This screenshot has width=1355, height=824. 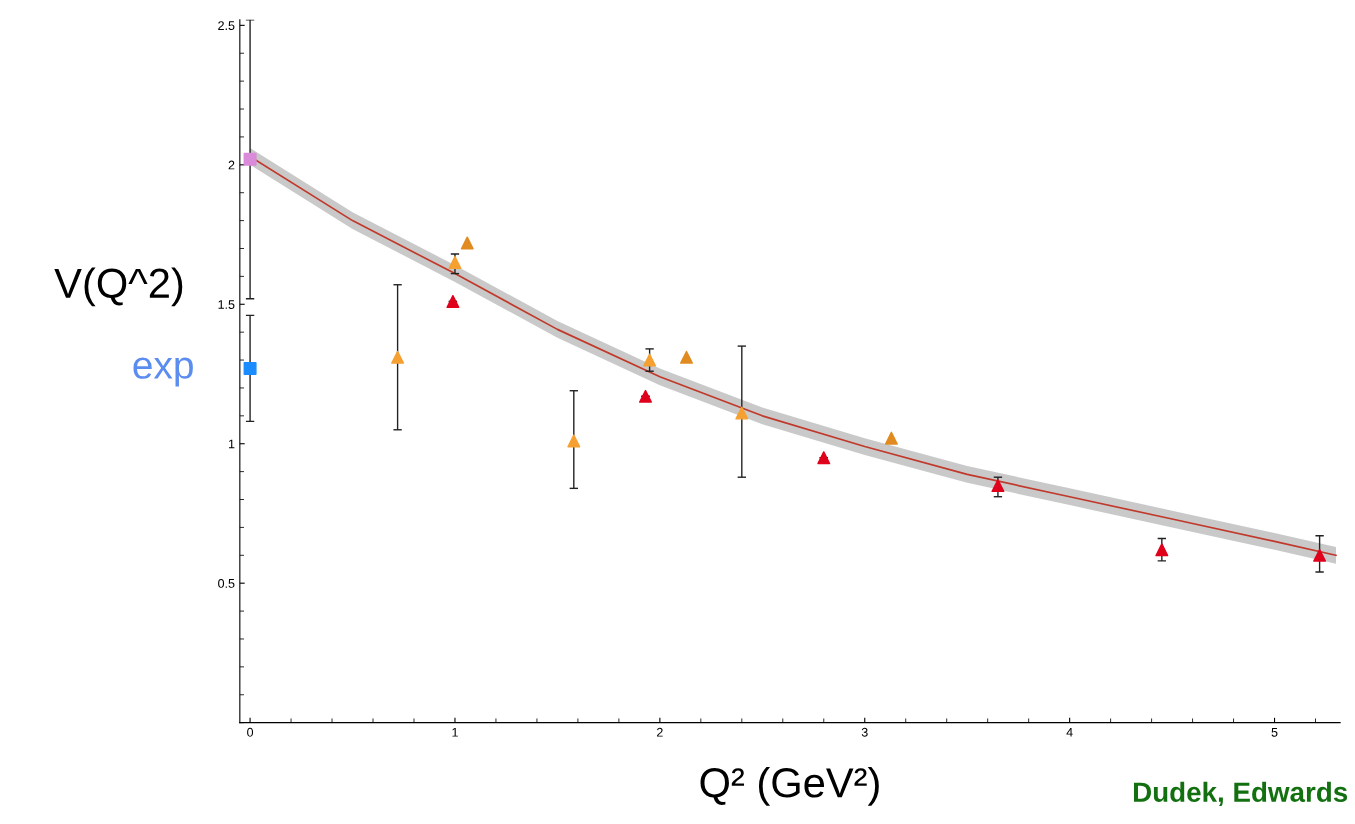 What do you see at coordinates (250, 732) in the screenshot?
I see `x-tick-label: 0` at bounding box center [250, 732].